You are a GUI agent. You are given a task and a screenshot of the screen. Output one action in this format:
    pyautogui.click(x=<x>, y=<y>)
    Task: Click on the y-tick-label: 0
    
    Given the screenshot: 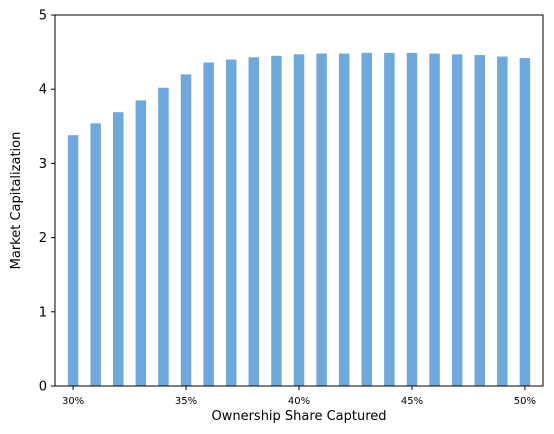 What is the action you would take?
    pyautogui.click(x=43, y=387)
    